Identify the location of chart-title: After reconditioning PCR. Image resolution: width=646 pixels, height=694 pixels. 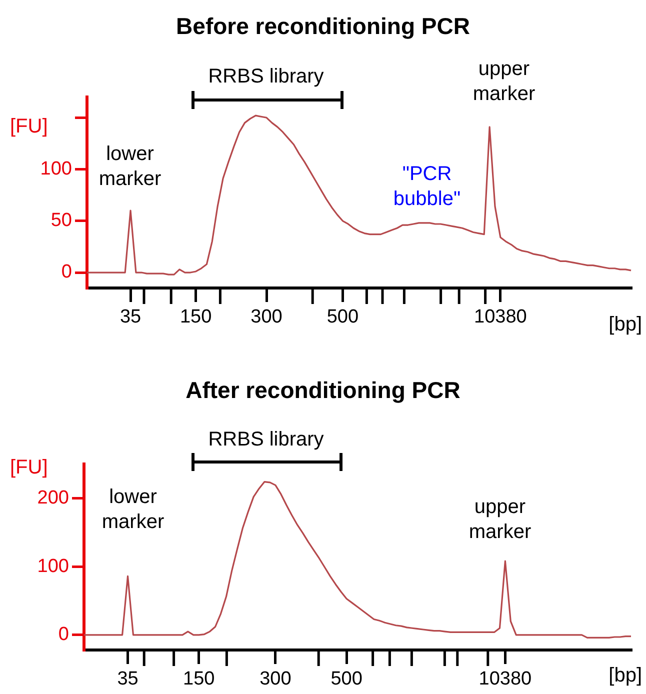
(323, 390).